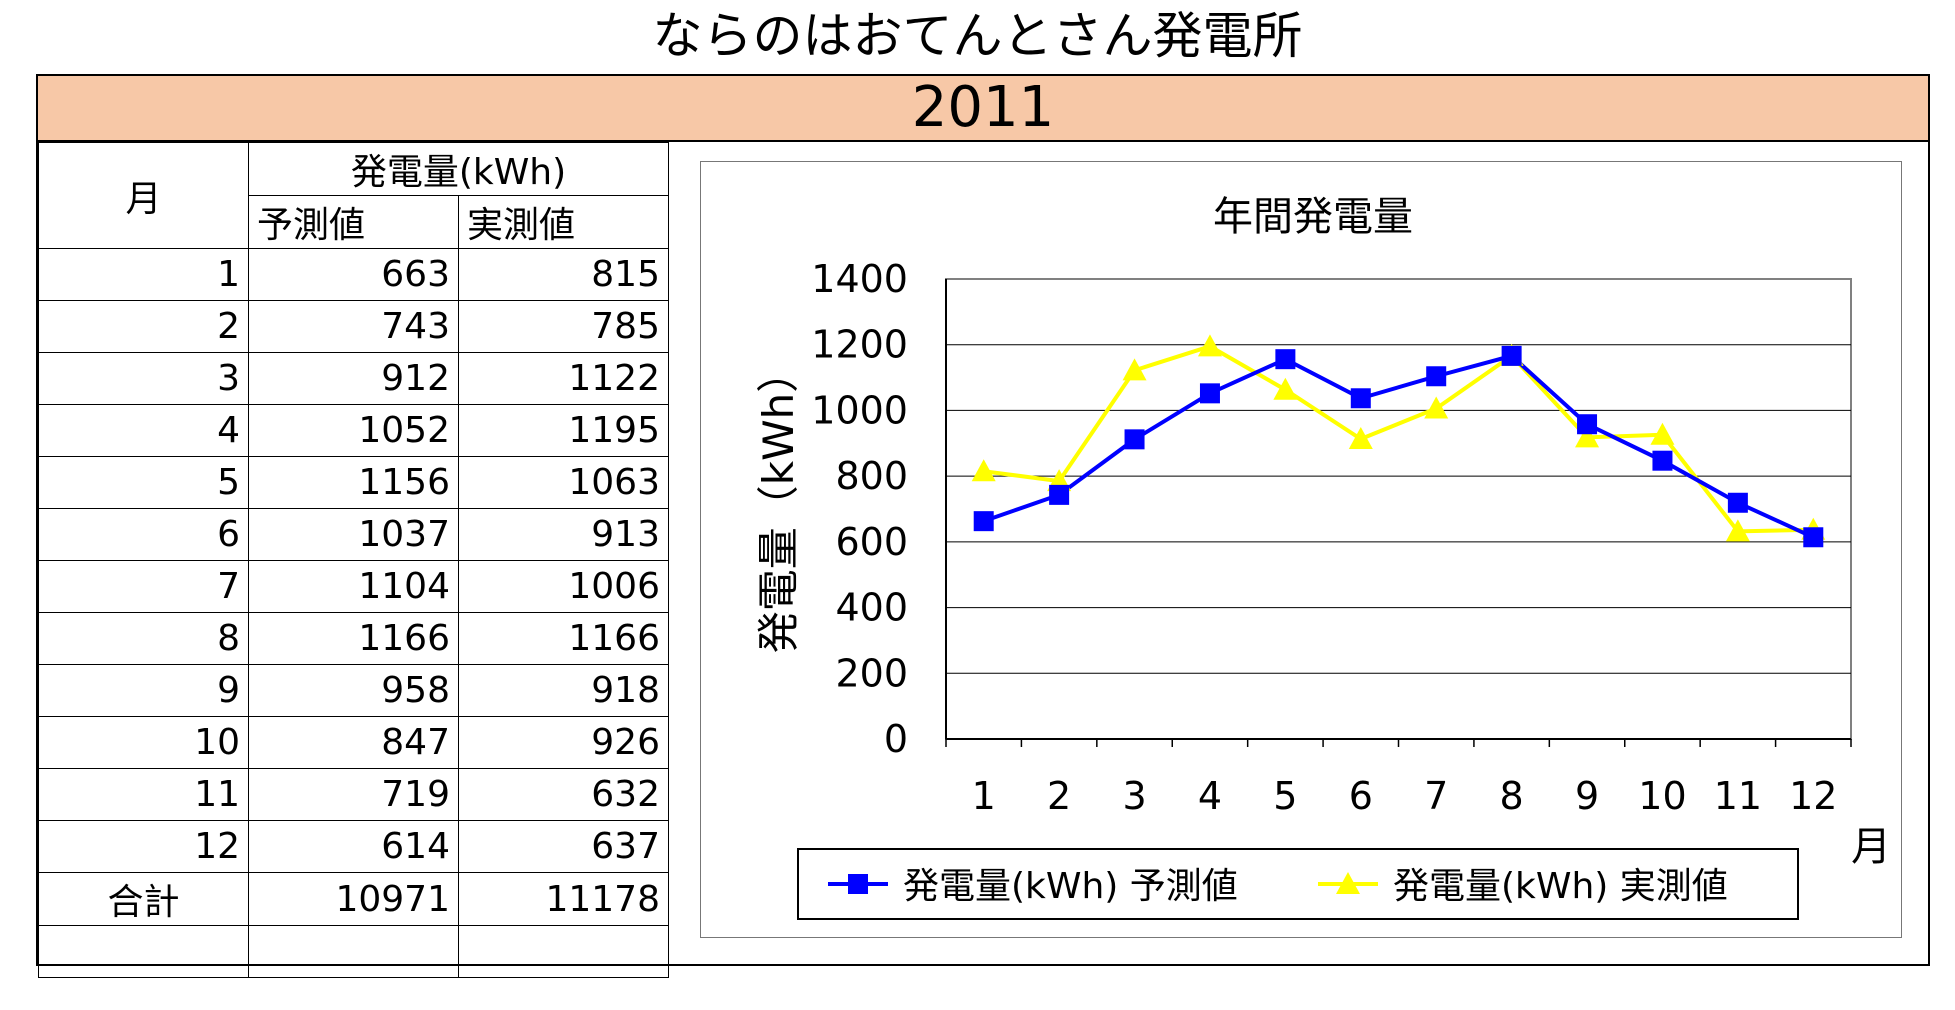 This screenshot has width=1955, height=1010. What do you see at coordinates (778, 502) in the screenshot?
I see `y-axis-label: 発電量（kWh）` at bounding box center [778, 502].